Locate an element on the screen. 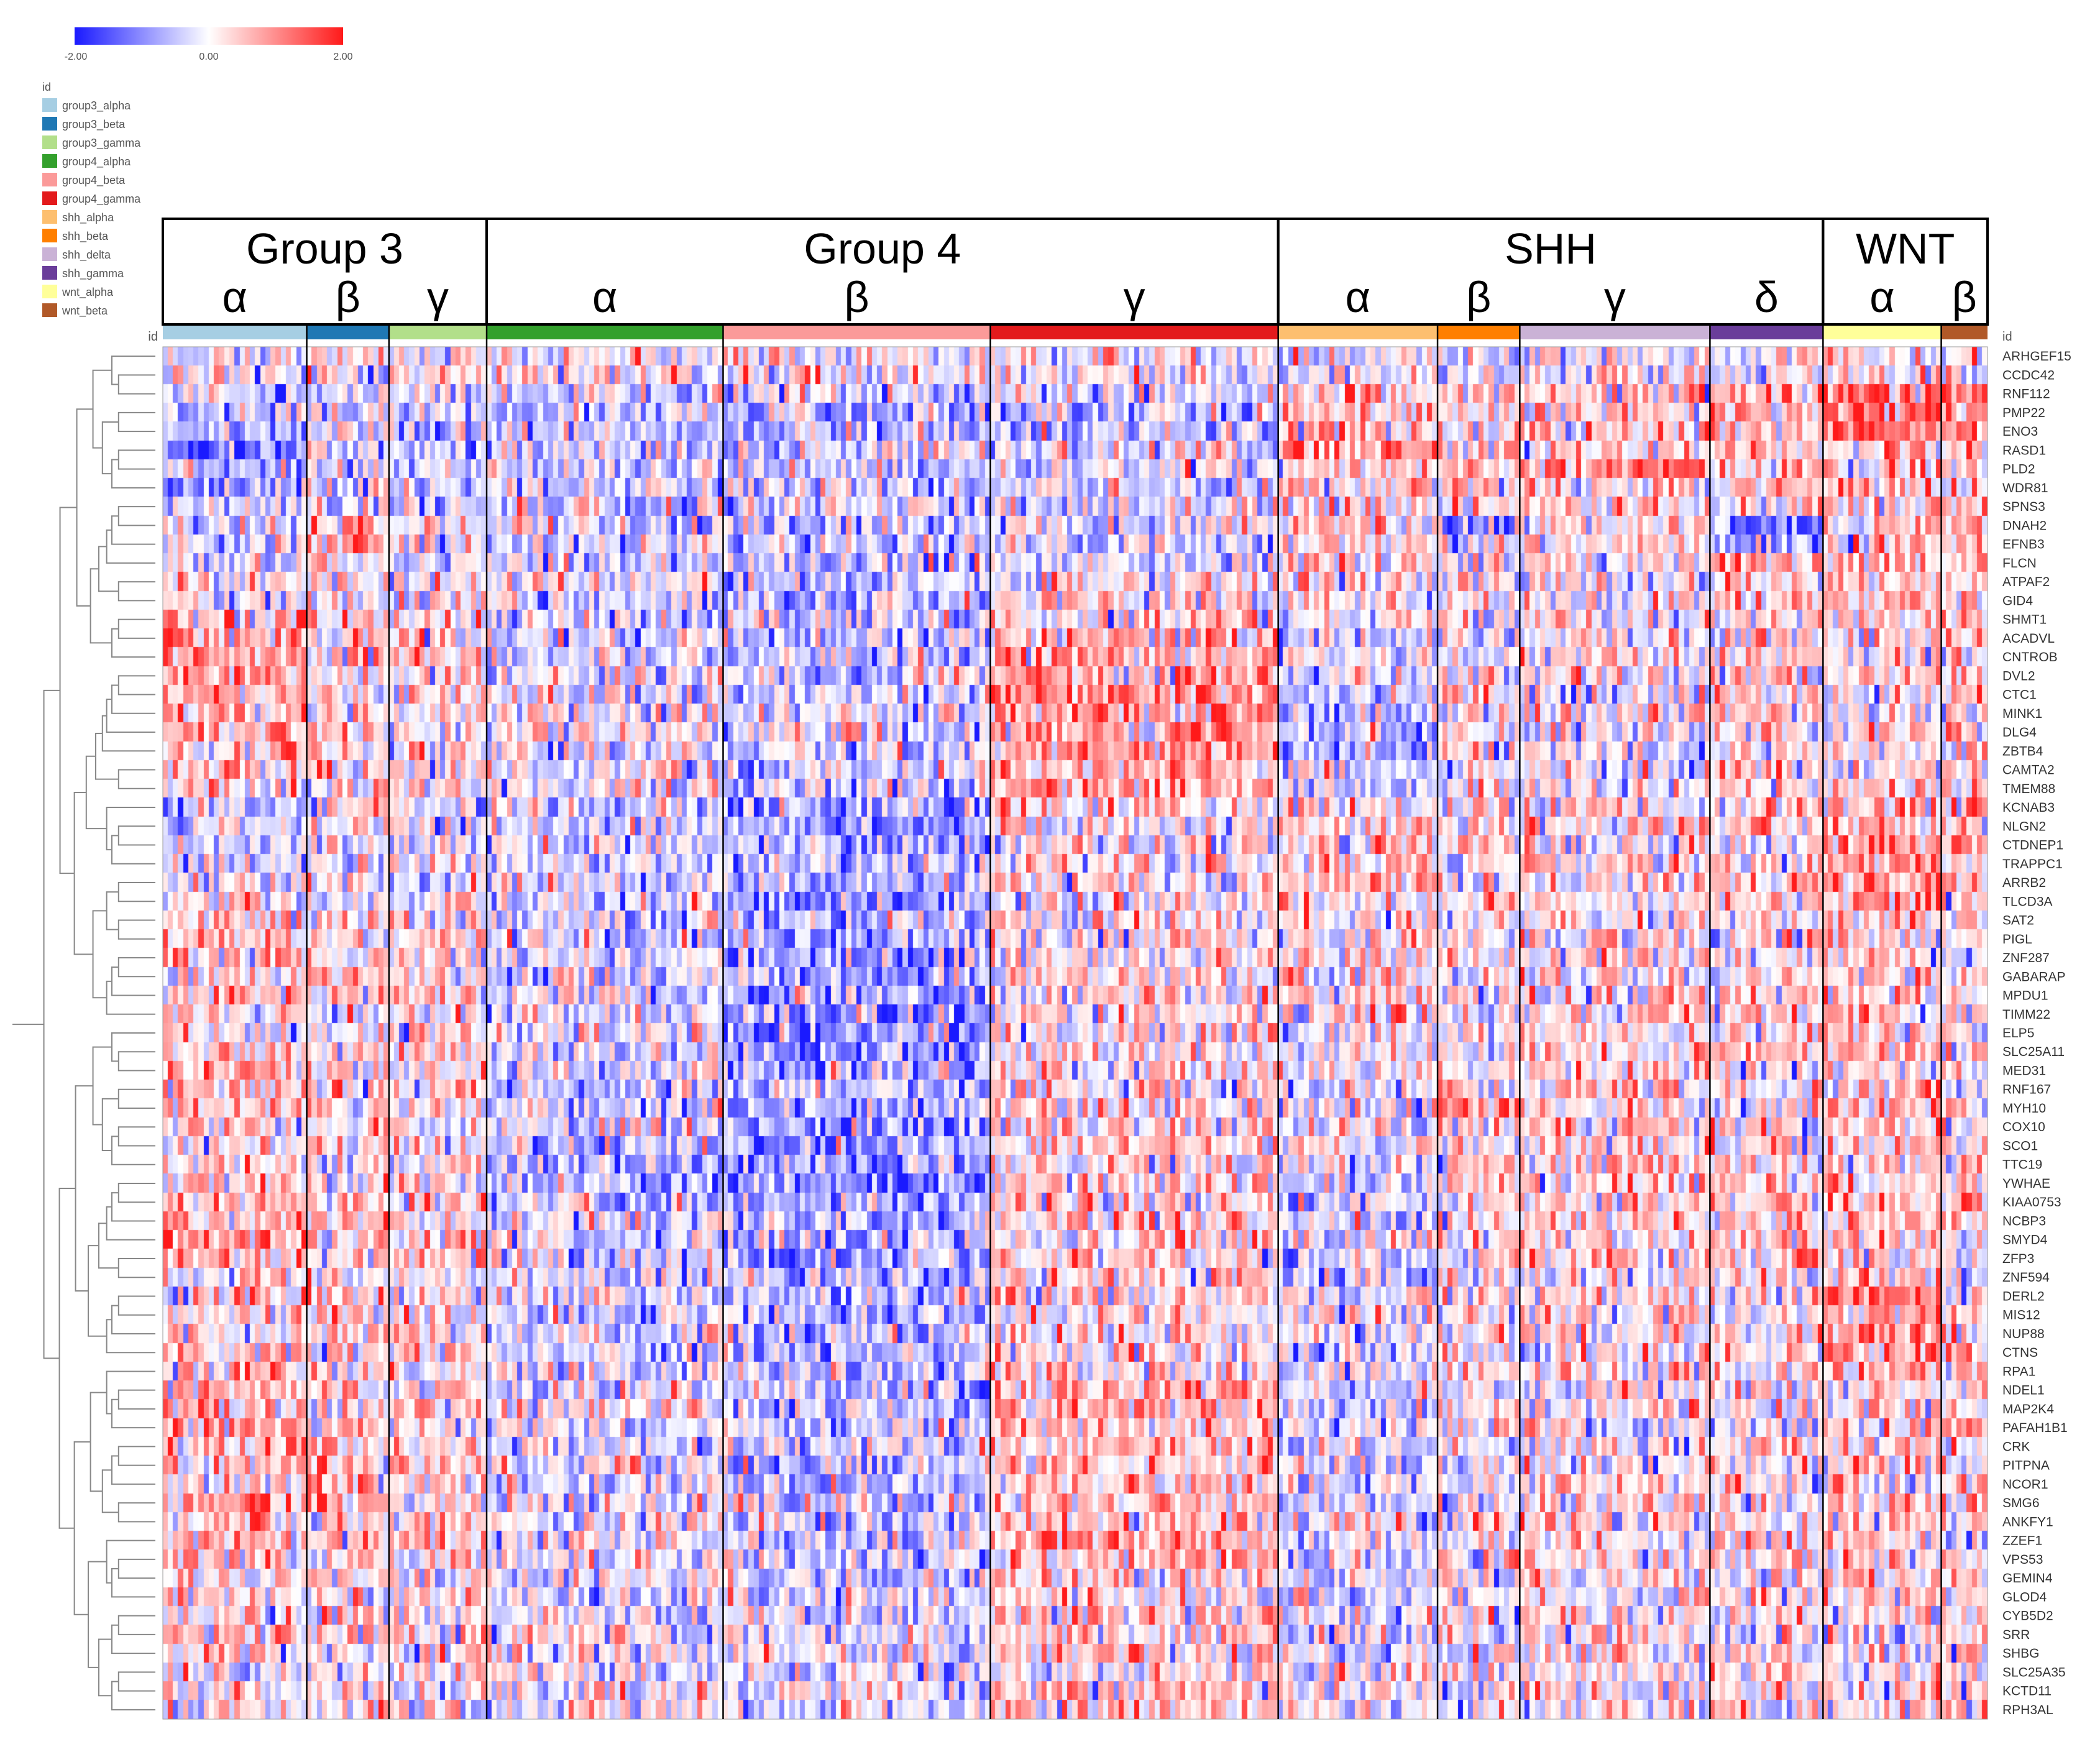 The height and width of the screenshot is (1744, 2100). gene-label-MAP2K4: MAP2K4 is located at coordinates (2028, 1409).